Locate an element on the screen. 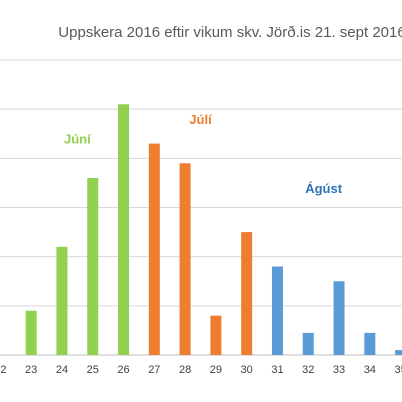 The width and height of the screenshot is (402, 402). x-tick-label: 35 is located at coordinates (398, 370).